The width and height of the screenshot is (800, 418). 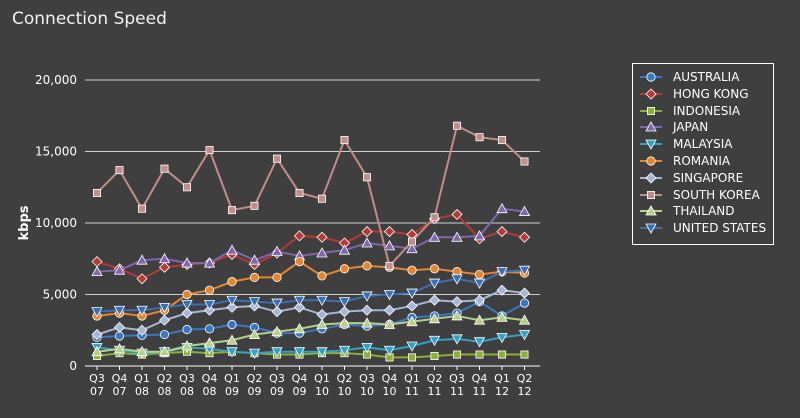 What do you see at coordinates (120, 385) in the screenshot?
I see `x-tick-label: Q4 07` at bounding box center [120, 385].